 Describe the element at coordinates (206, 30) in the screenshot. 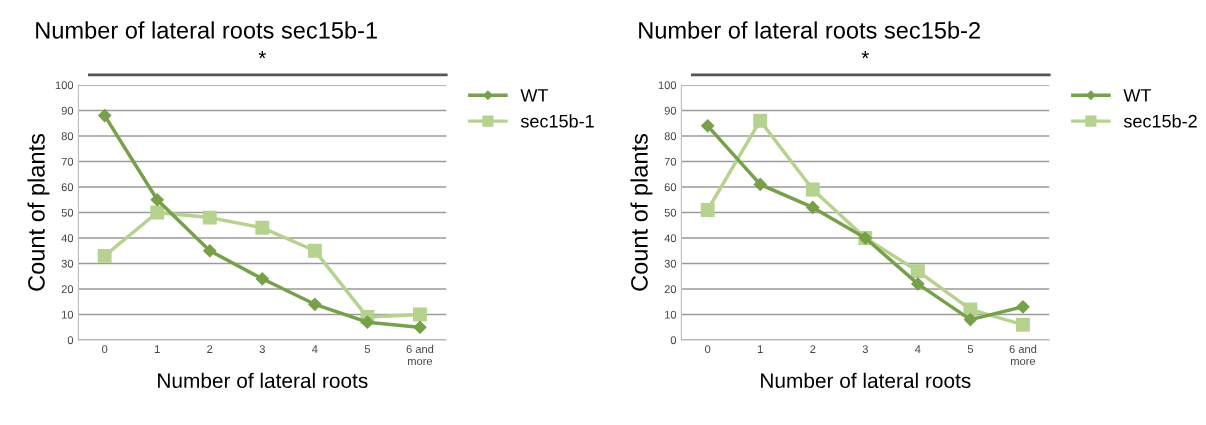

I see `chart-title: Number of lateral roots sec15b-1` at that location.